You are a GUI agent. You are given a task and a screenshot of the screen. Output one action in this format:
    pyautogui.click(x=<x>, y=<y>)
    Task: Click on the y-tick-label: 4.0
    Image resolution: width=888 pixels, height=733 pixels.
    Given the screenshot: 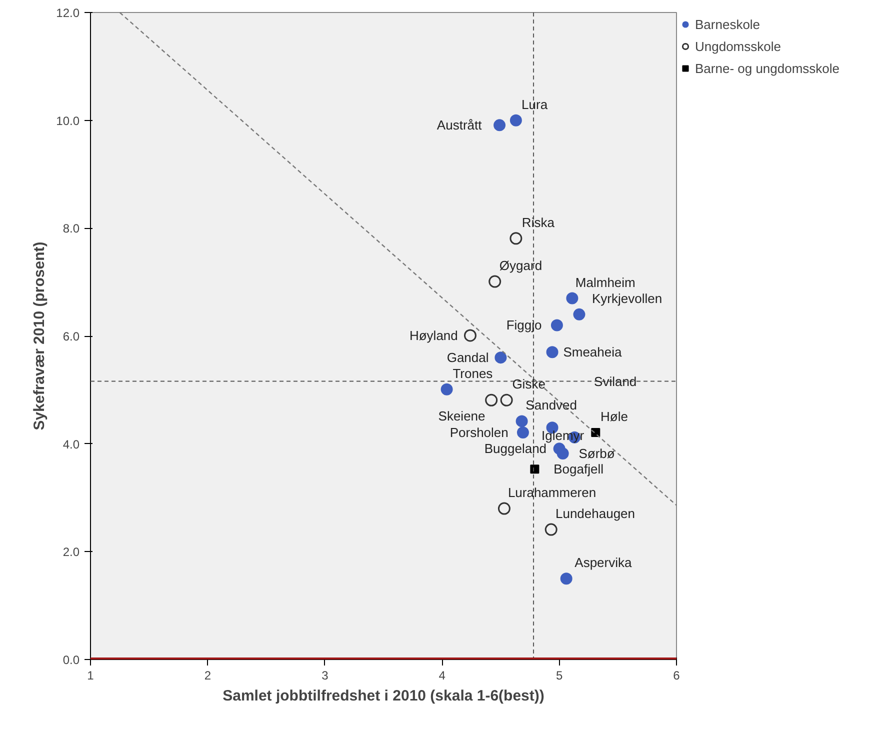 What is the action you would take?
    pyautogui.click(x=71, y=444)
    